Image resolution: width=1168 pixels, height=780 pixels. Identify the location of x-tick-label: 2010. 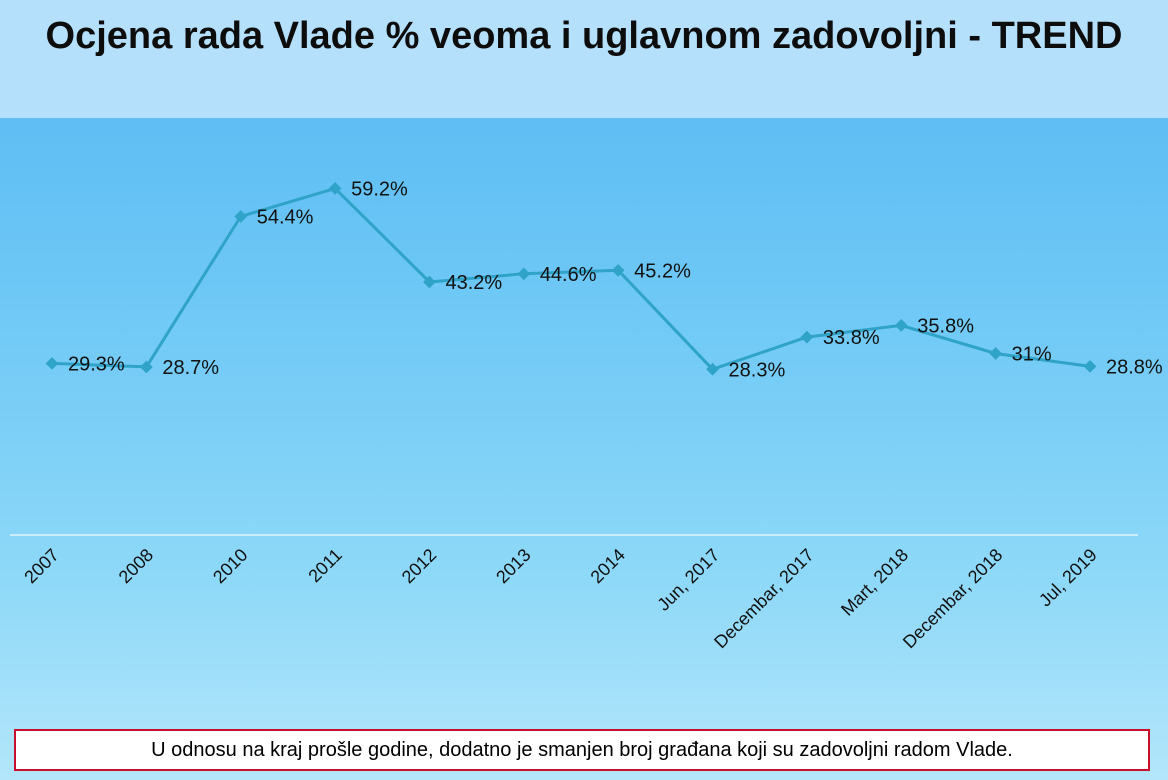
(230, 566).